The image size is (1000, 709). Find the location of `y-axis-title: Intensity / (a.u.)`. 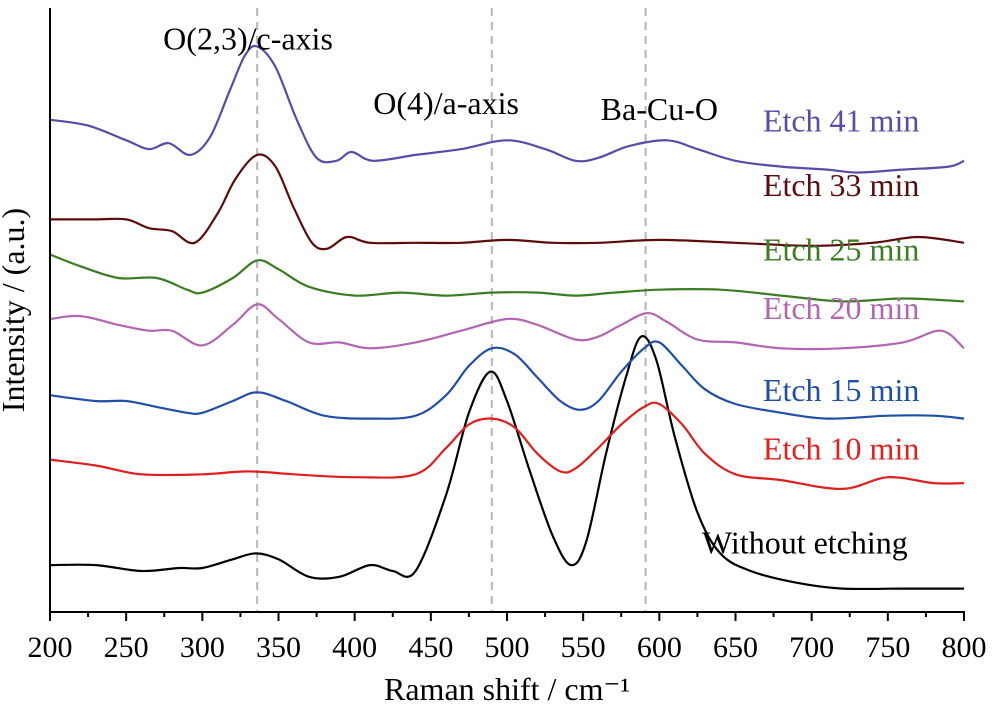

y-axis-title: Intensity / (a.u.) is located at coordinates (15, 310).